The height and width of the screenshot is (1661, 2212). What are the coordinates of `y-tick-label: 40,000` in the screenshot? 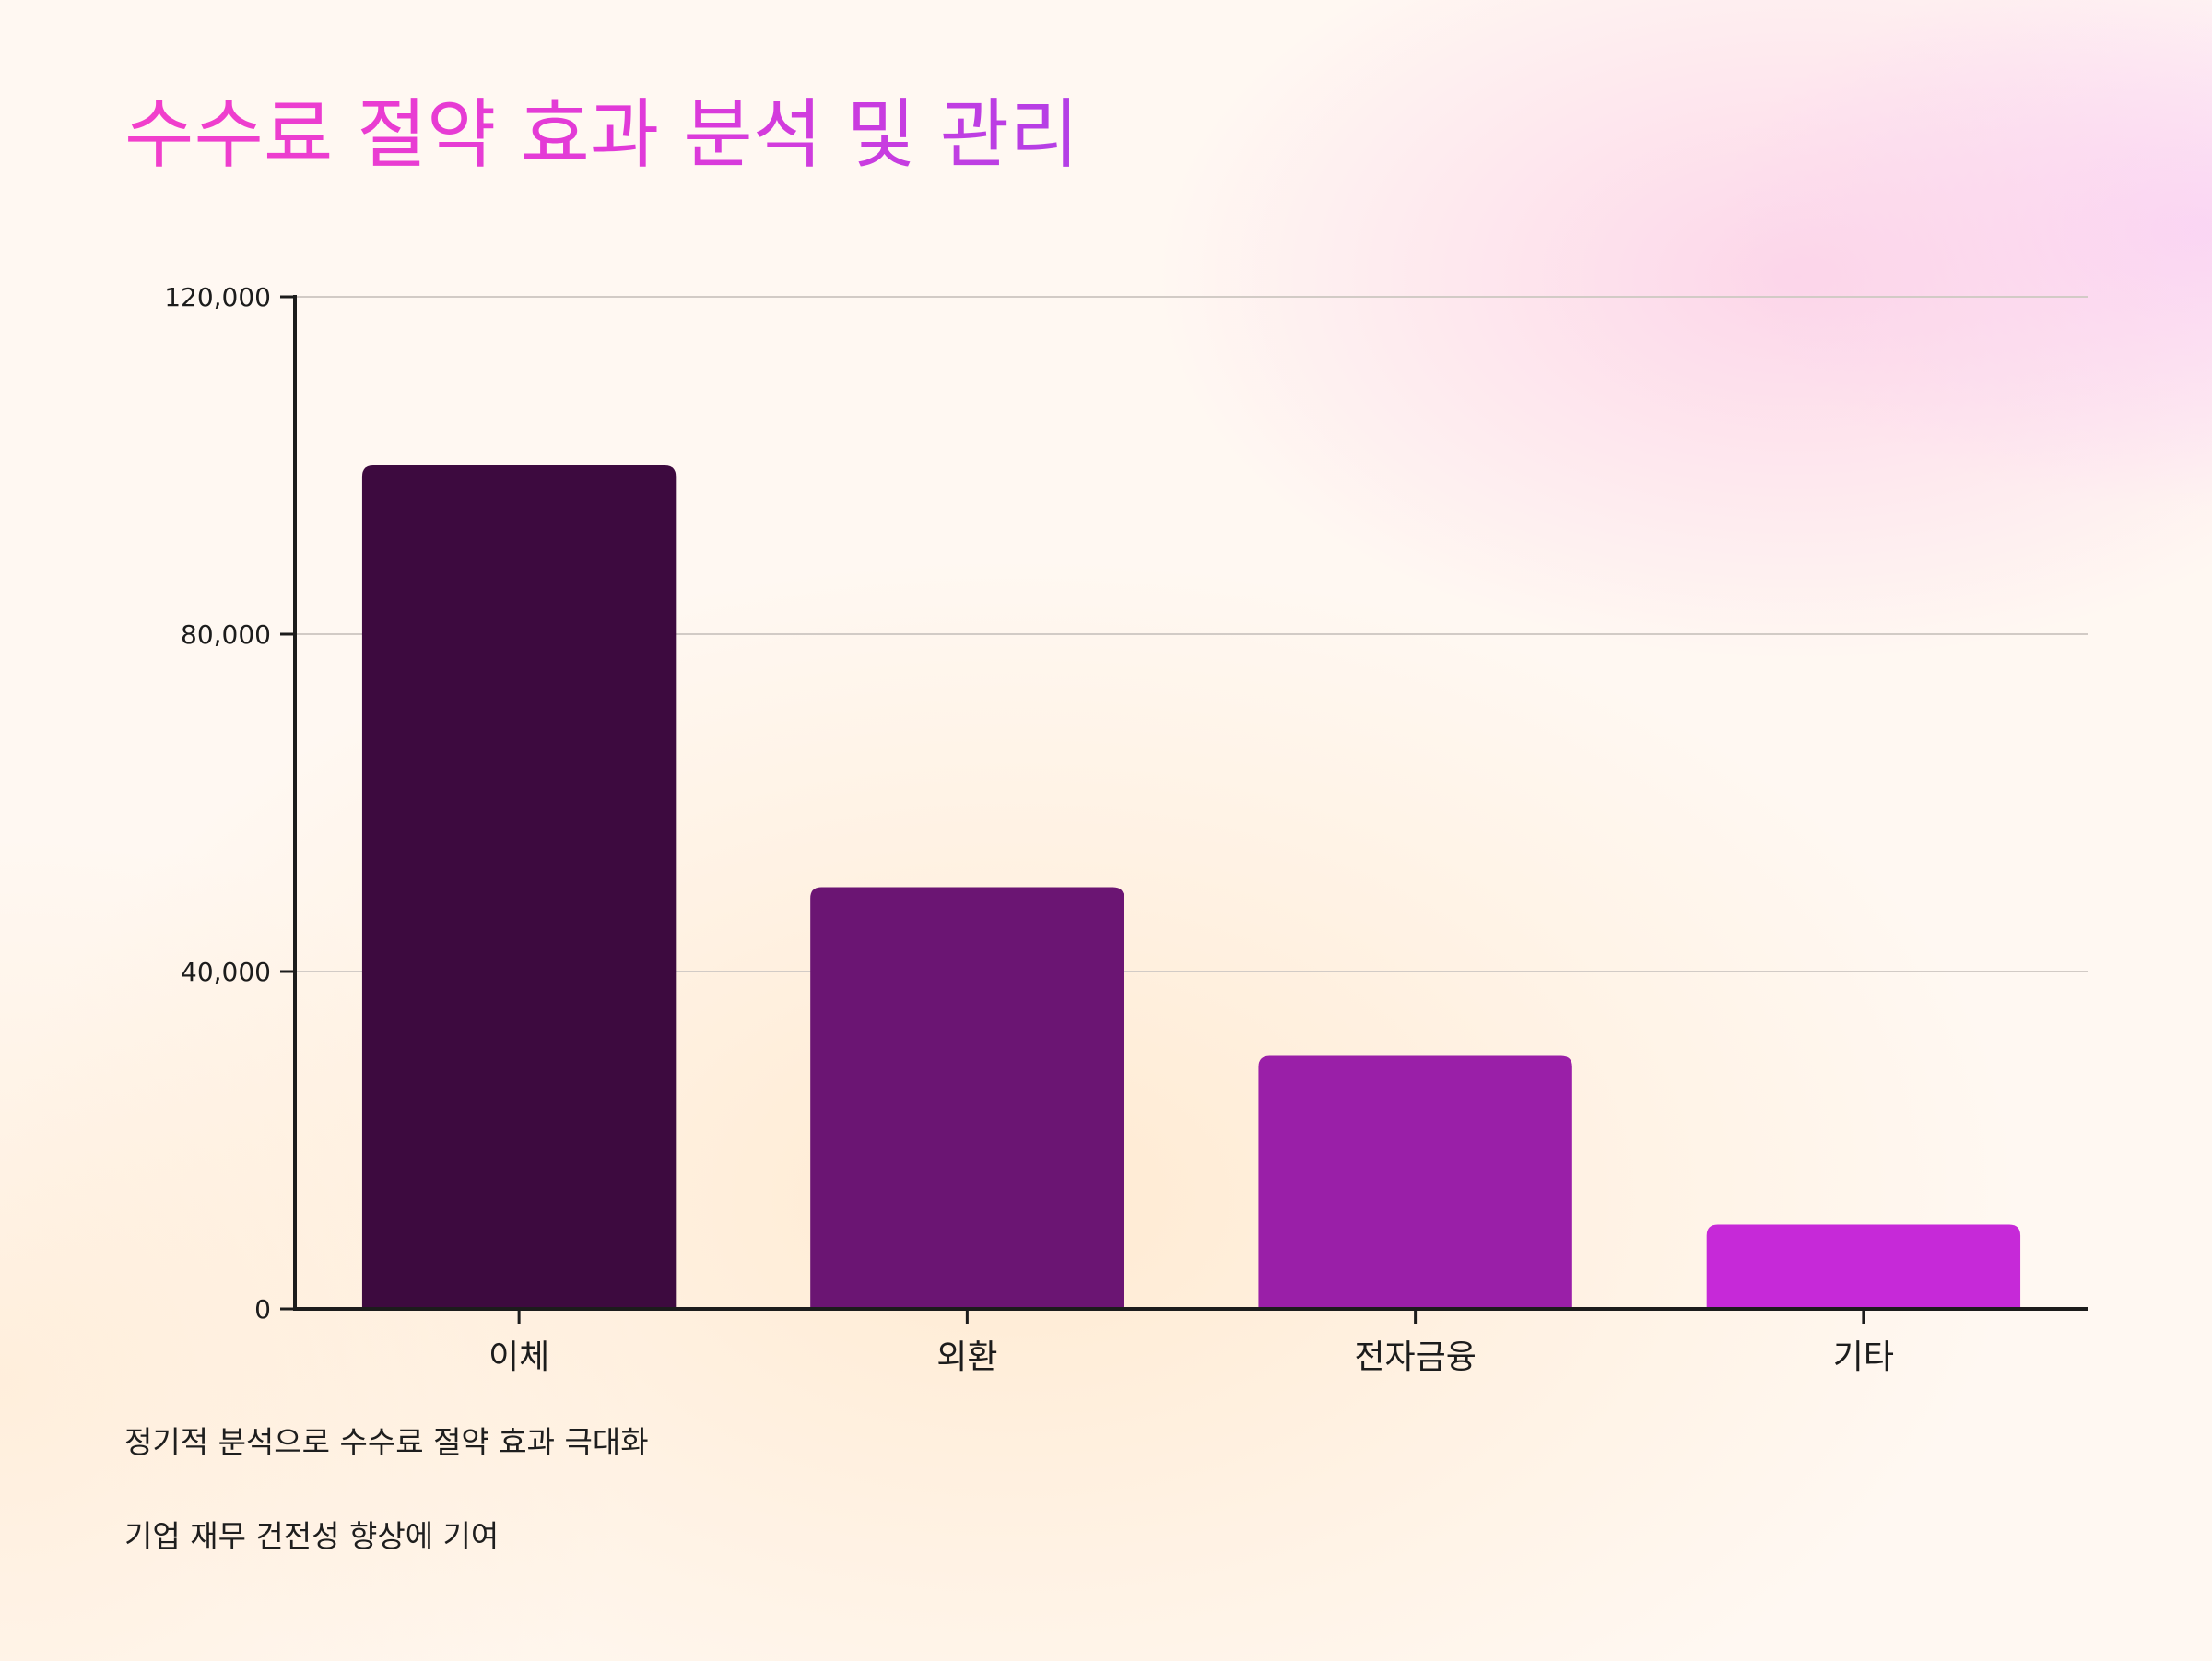 It's located at (226, 972).